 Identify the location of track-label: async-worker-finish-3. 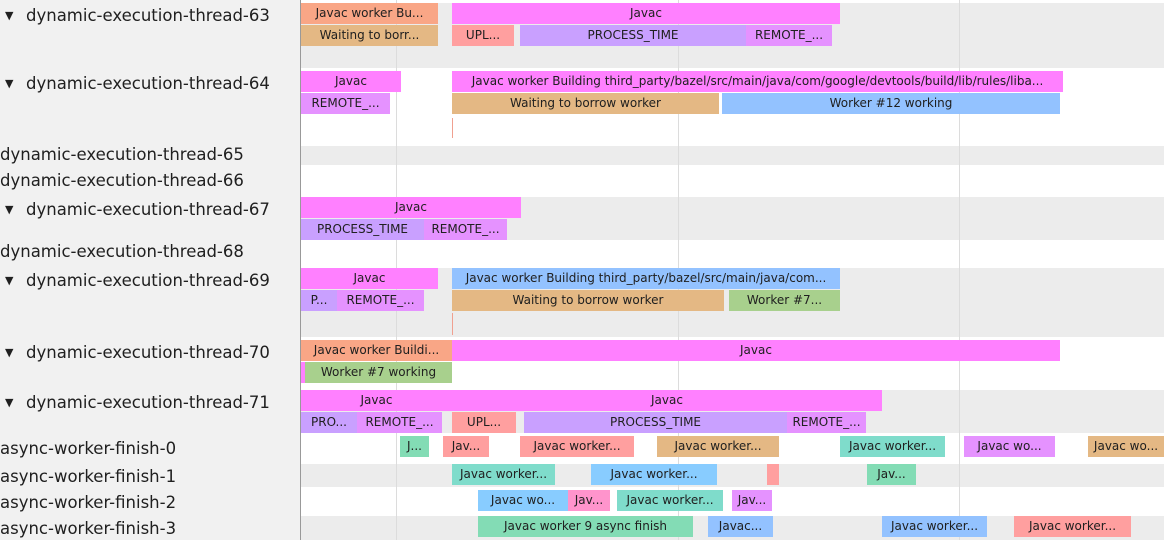
(150, 526).